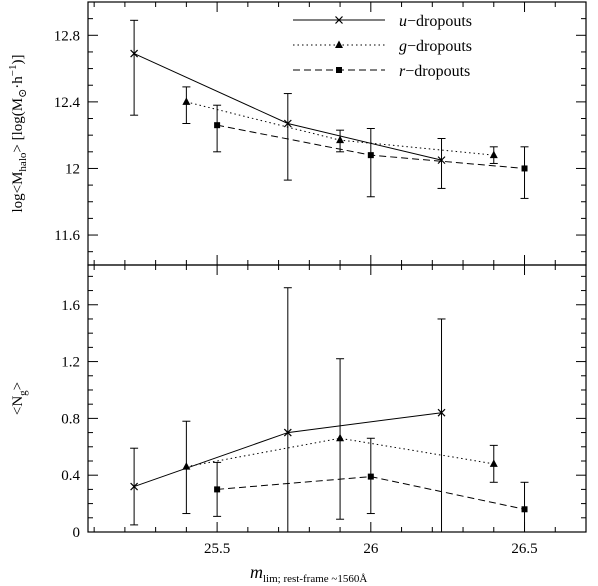  What do you see at coordinates (308, 573) in the screenshot?
I see `bottom-xlabel: mlim; rest-frame ~1560Å` at bounding box center [308, 573].